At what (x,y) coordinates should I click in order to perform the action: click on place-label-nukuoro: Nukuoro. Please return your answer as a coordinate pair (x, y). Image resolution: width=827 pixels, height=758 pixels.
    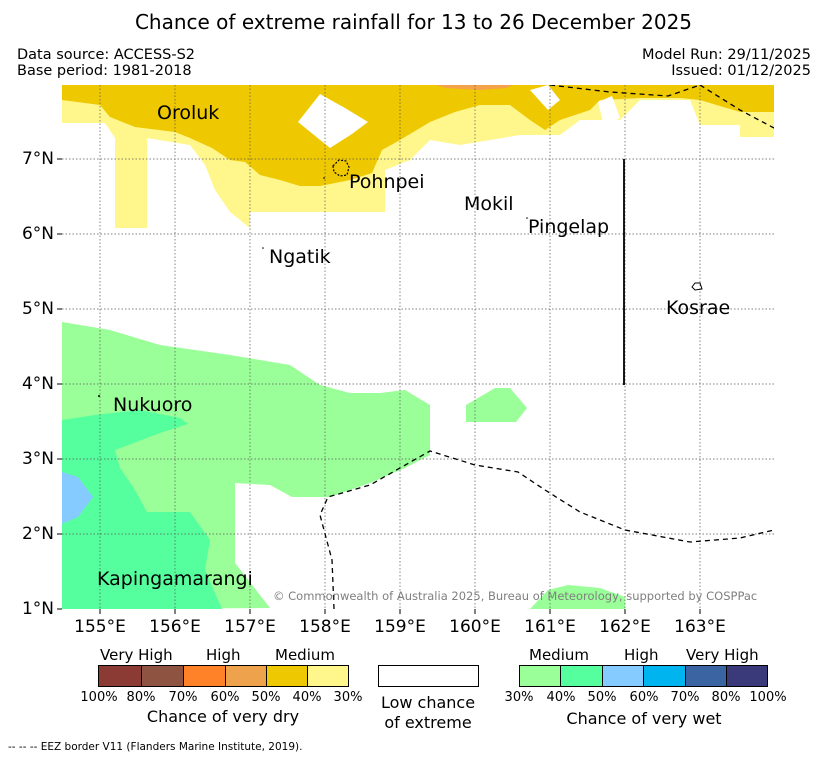
    Looking at the image, I should click on (153, 405).